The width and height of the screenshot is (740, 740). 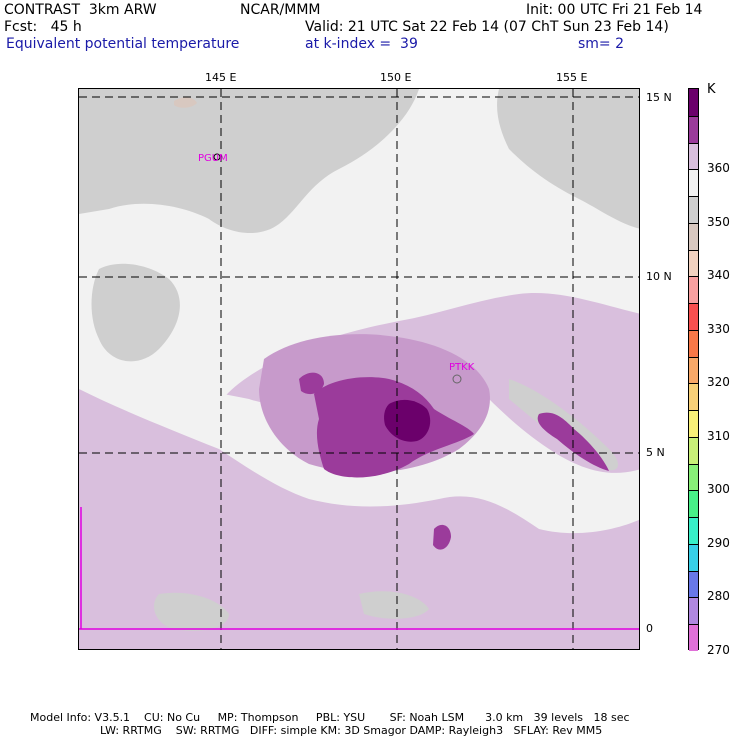 I want to click on colorbar-label: 340, so click(x=718, y=275).